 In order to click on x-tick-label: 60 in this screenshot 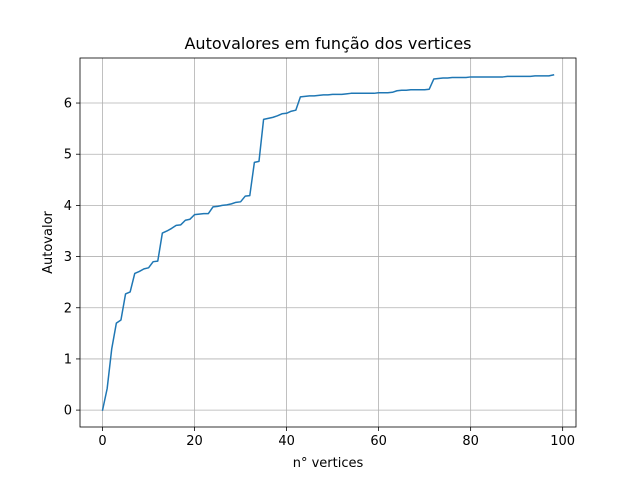, I will do `click(378, 441)`.